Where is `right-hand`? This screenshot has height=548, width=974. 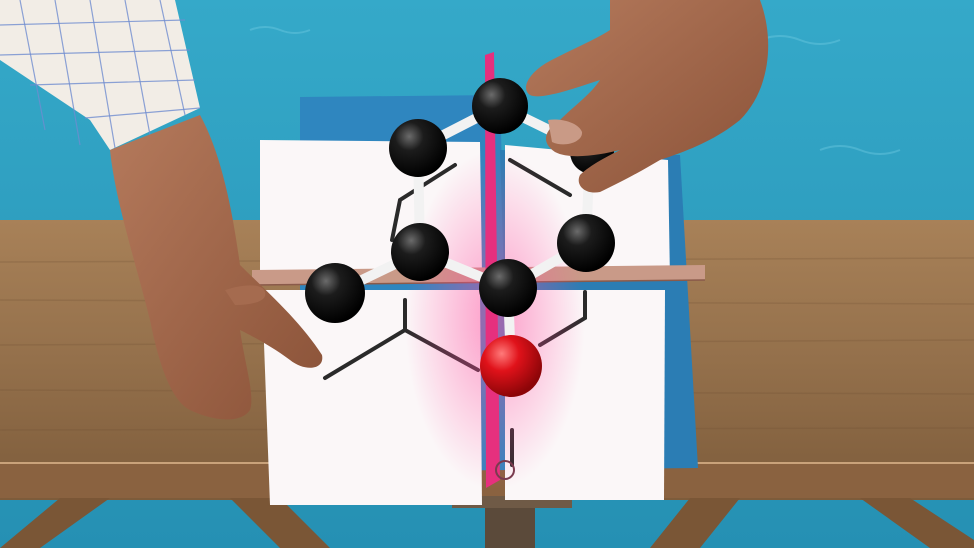 right-hand is located at coordinates (647, 96).